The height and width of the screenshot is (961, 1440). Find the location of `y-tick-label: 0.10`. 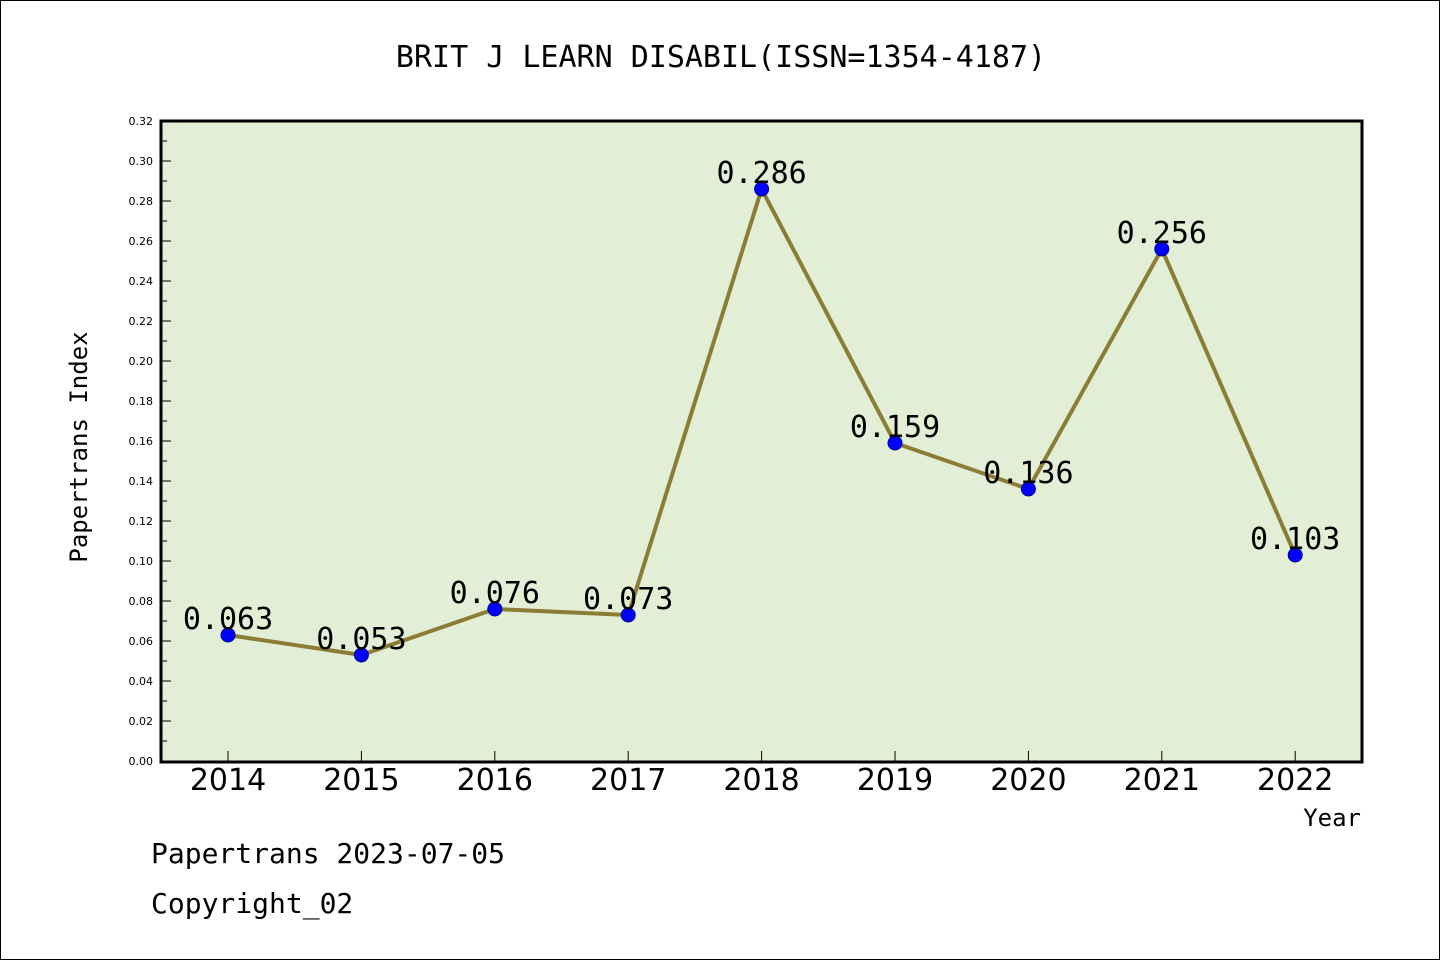

y-tick-label: 0.10 is located at coordinates (141, 561).